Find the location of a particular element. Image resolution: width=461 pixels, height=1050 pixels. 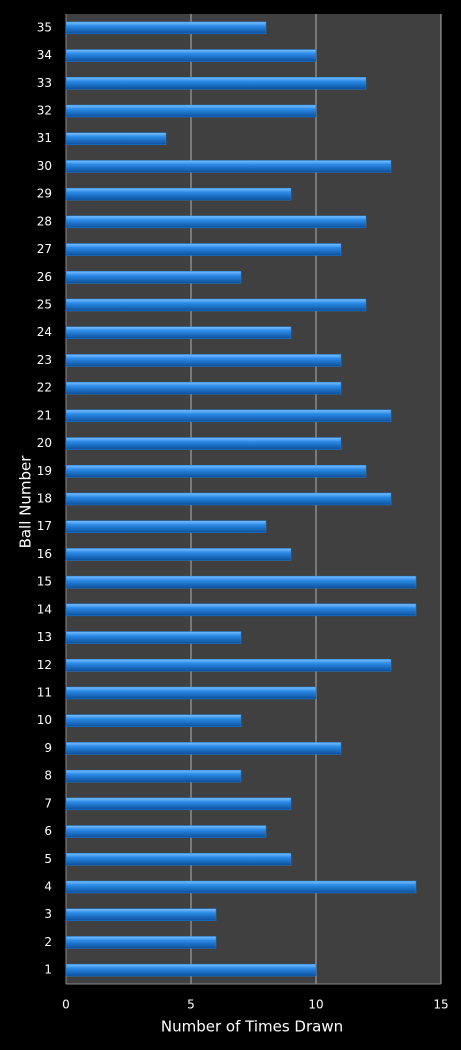

y-tick-label: 12 is located at coordinates (44, 665).